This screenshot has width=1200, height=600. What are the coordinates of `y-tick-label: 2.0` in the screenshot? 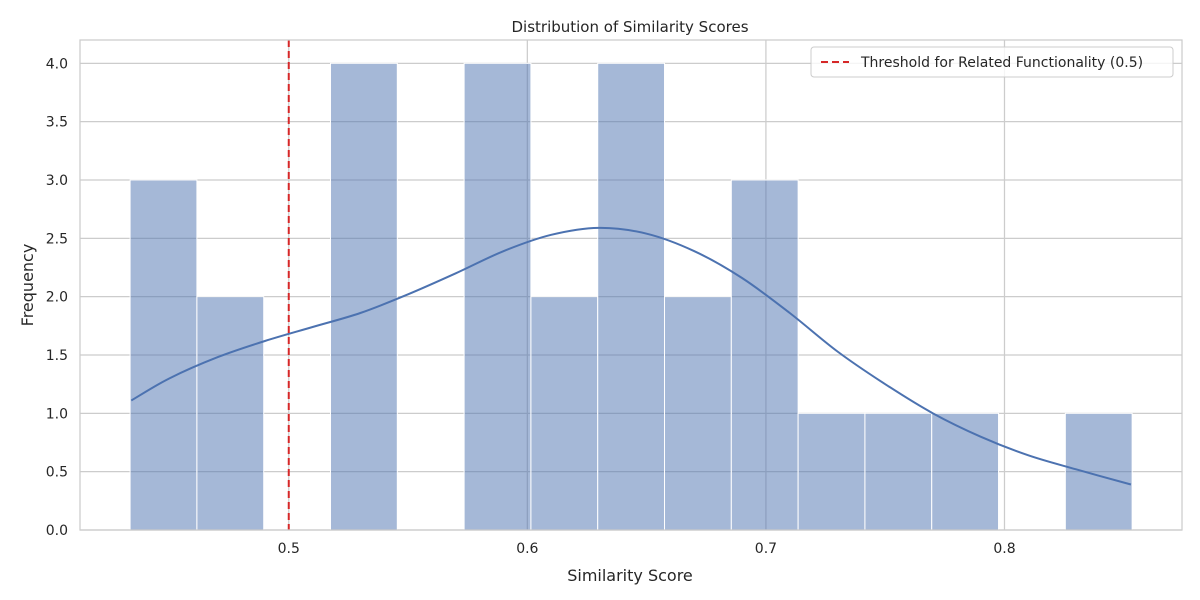 It's located at (57, 298).